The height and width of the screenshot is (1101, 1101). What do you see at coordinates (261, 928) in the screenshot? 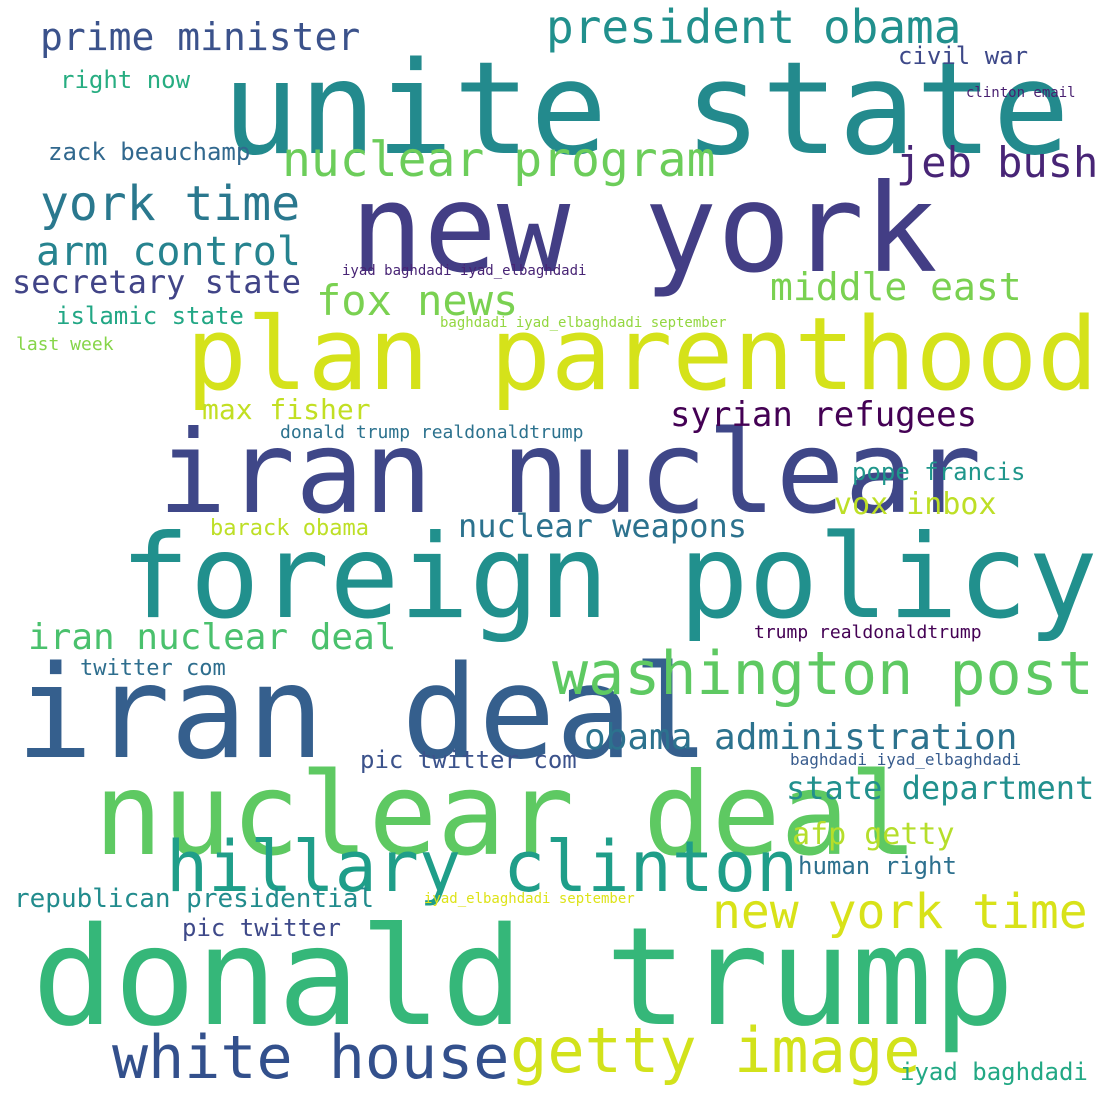
I see `word-pic-twitter: pic twitter` at bounding box center [261, 928].